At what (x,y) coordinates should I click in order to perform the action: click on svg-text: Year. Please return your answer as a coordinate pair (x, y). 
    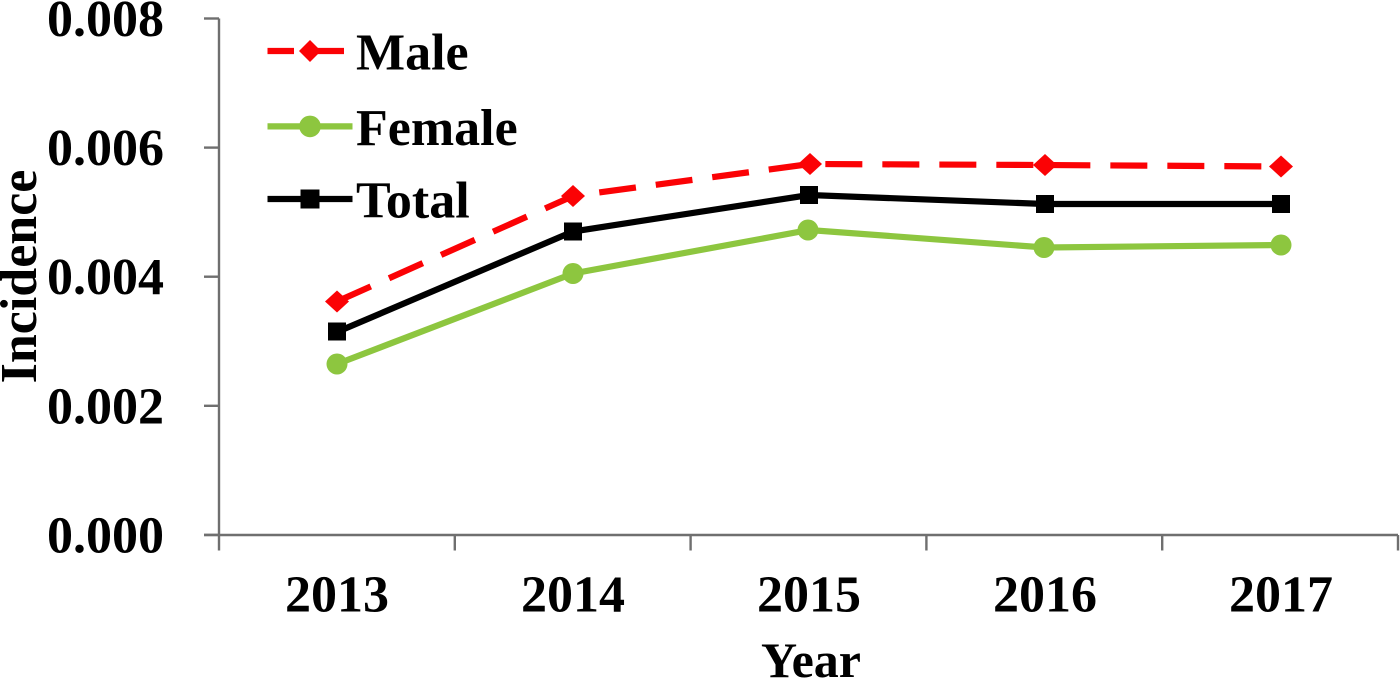
    Looking at the image, I should click on (811, 656).